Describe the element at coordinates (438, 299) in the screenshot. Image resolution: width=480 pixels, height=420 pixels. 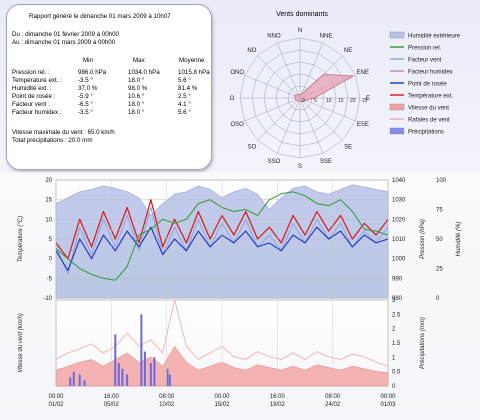
I see `humidity-tick-label: 0` at that location.